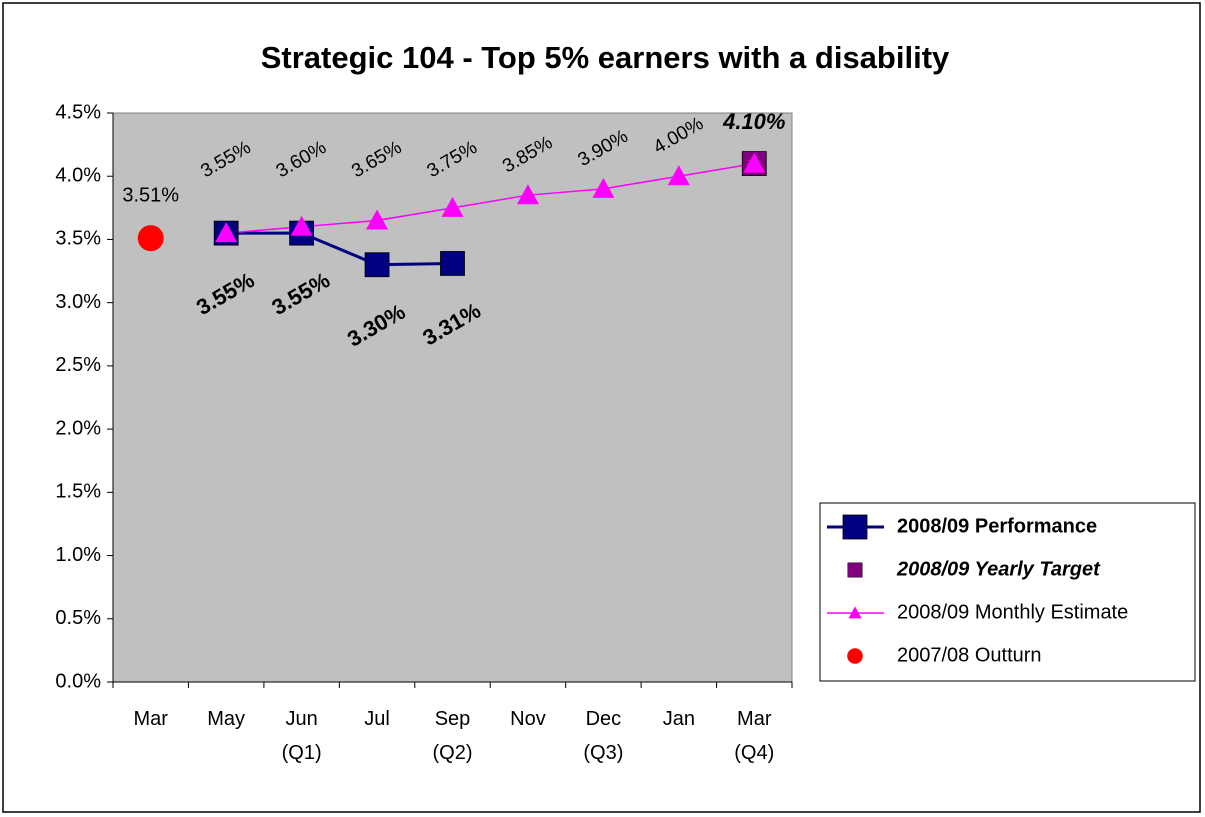  Describe the element at coordinates (754, 736) in the screenshot. I see `x-tick-label: Mar (Q4)` at that location.